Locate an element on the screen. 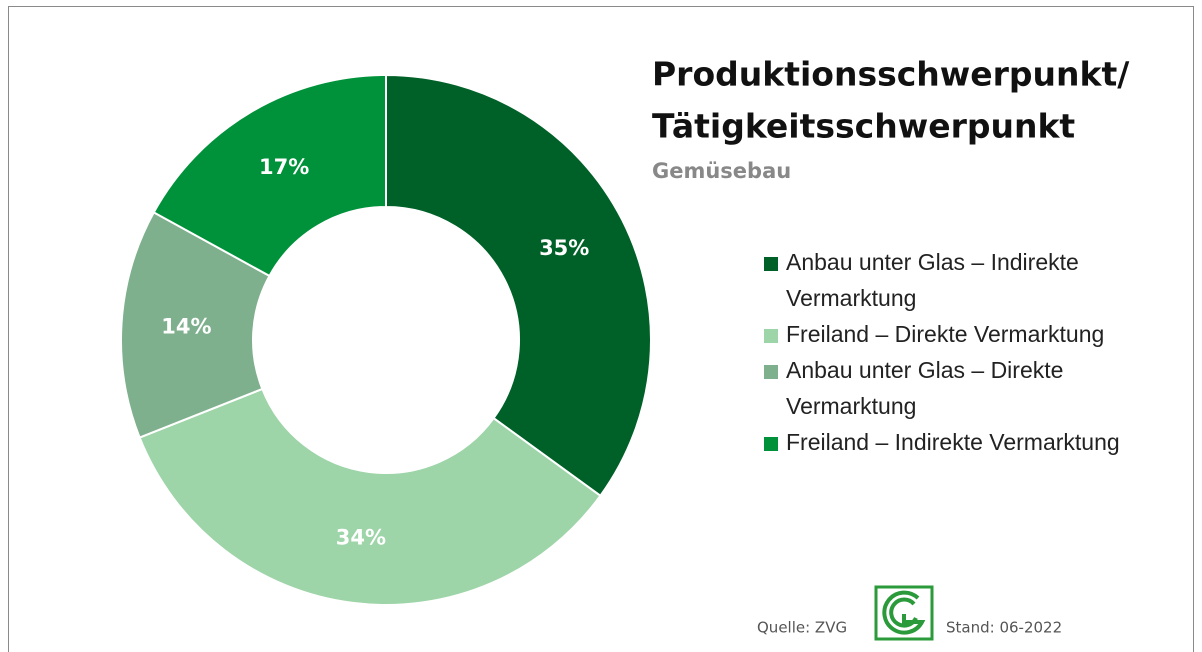 The image size is (1202, 652). legend-item: Anbau unter Glas – Direkte Vermarktung is located at coordinates (954, 388).